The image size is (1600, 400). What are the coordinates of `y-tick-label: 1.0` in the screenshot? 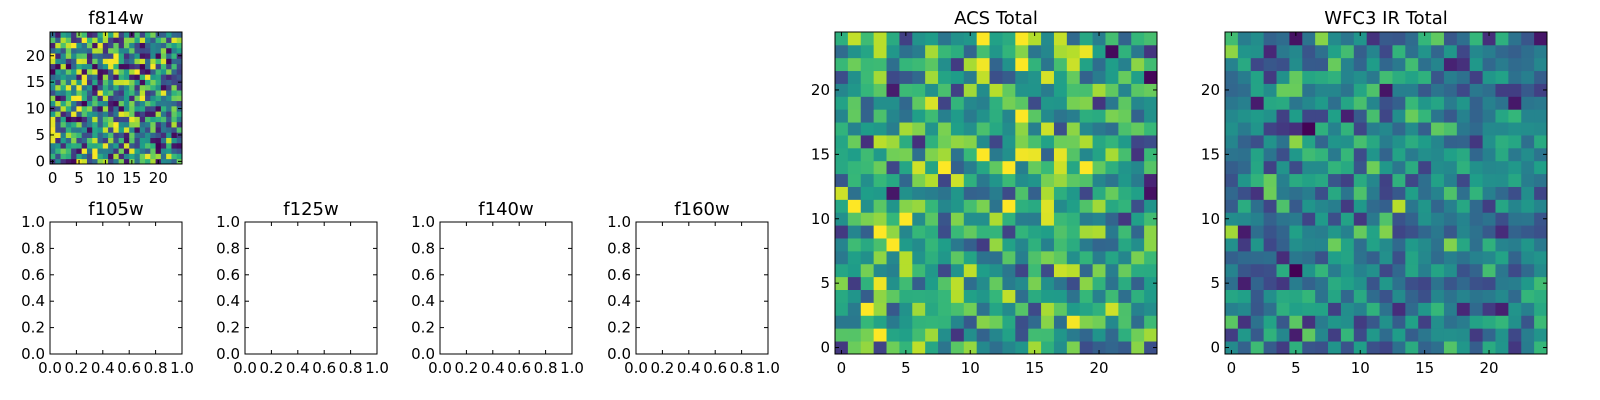 It's located at (619, 222).